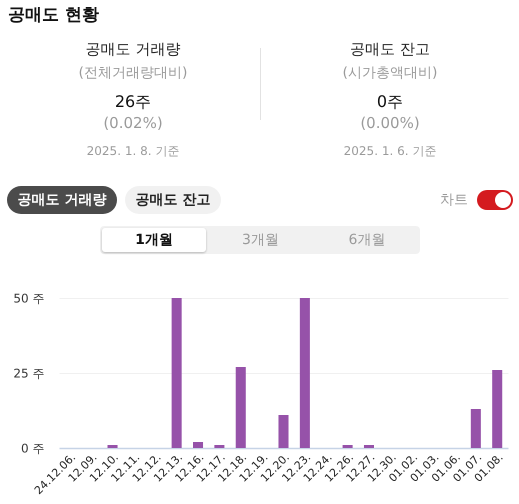  I want to click on text: 26주, so click(133, 102).